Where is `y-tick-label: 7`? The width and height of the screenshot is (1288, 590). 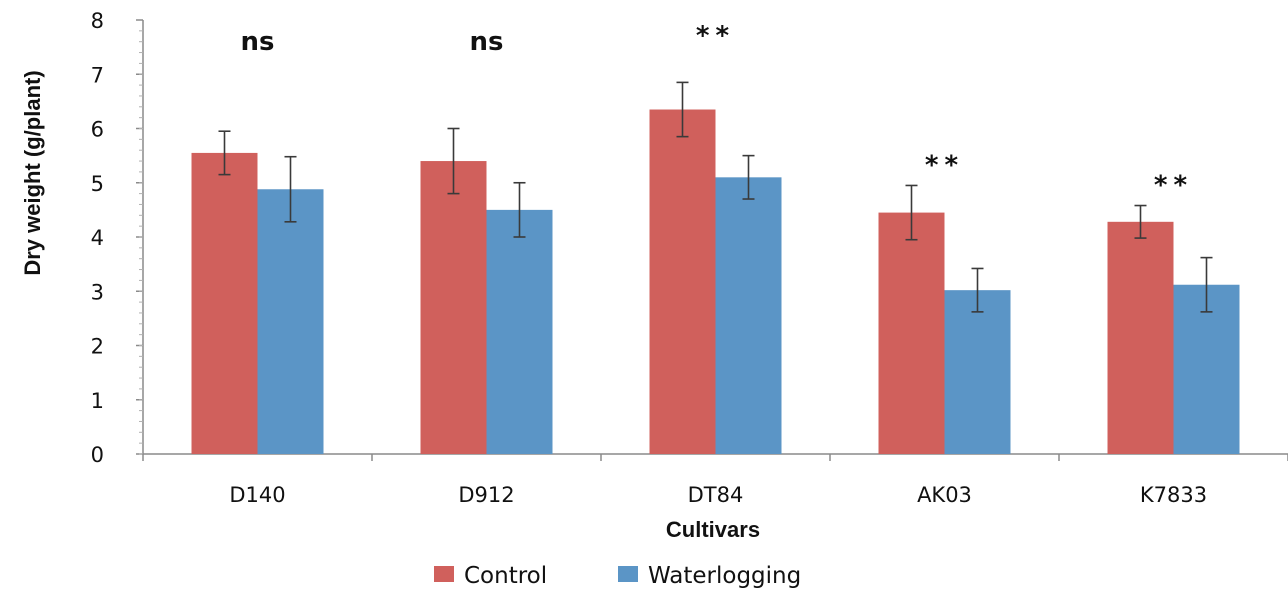 y-tick-label: 7 is located at coordinates (97, 75).